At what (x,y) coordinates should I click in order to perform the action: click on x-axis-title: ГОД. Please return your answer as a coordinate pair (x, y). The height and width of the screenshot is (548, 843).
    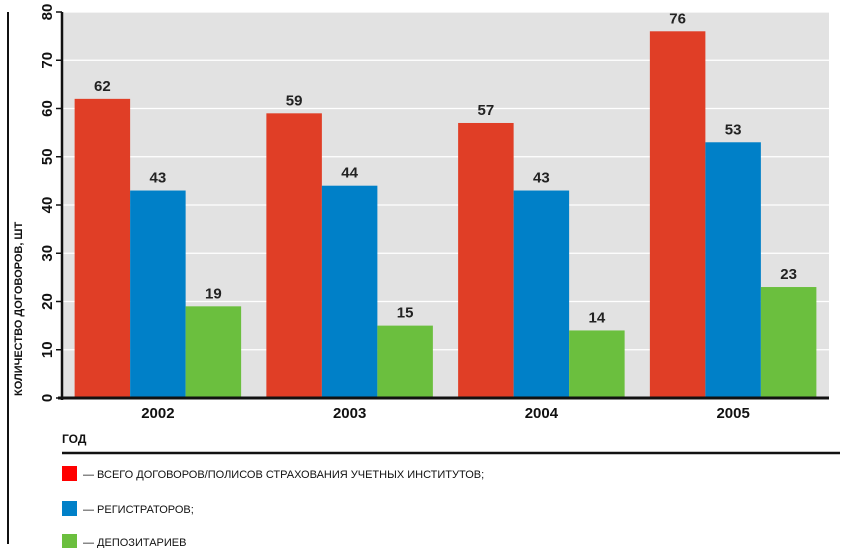
    Looking at the image, I should click on (74, 439).